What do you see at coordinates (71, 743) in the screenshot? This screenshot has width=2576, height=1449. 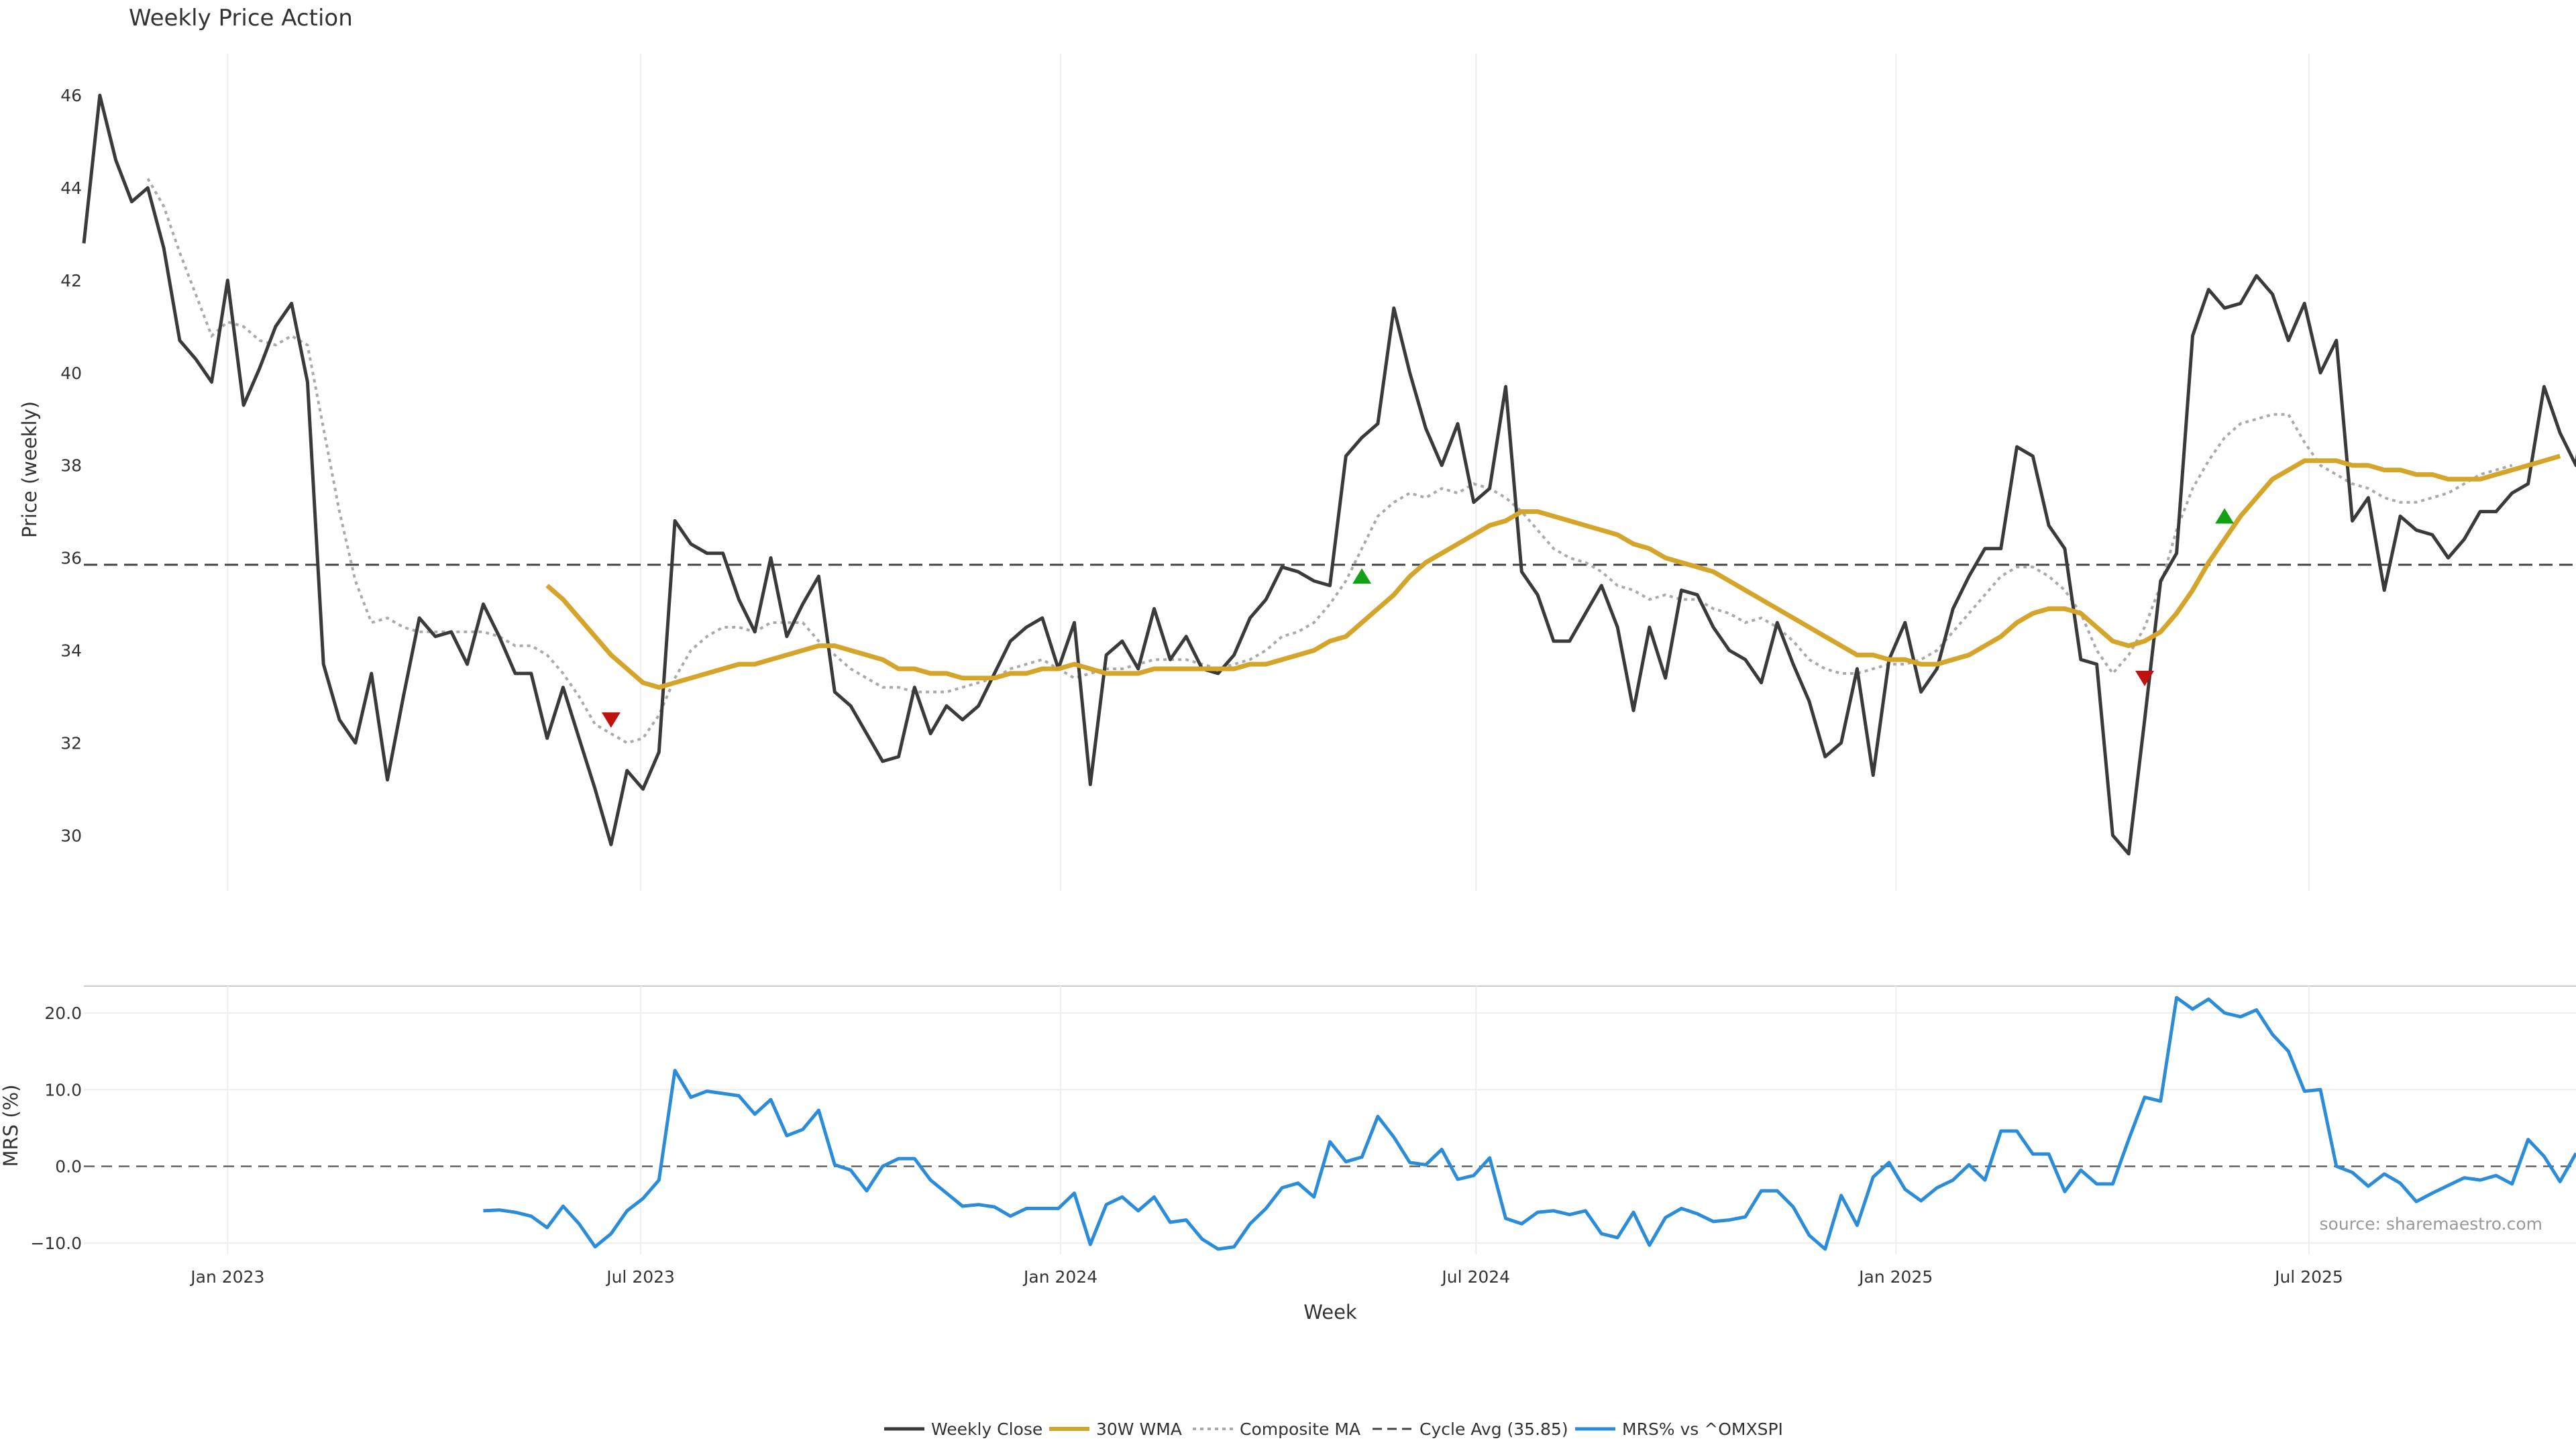 I see `price-y-tick-label: 32` at bounding box center [71, 743].